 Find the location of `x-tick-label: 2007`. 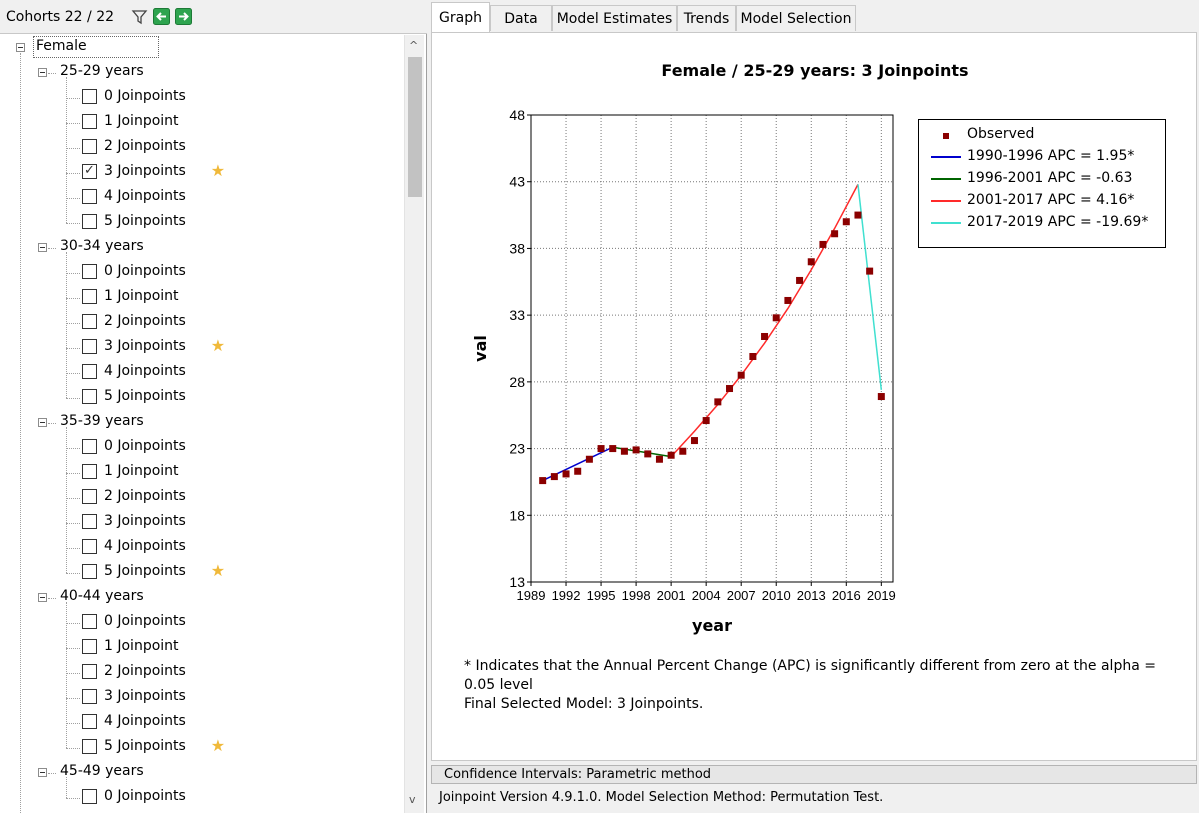

x-tick-label: 2007 is located at coordinates (741, 595).